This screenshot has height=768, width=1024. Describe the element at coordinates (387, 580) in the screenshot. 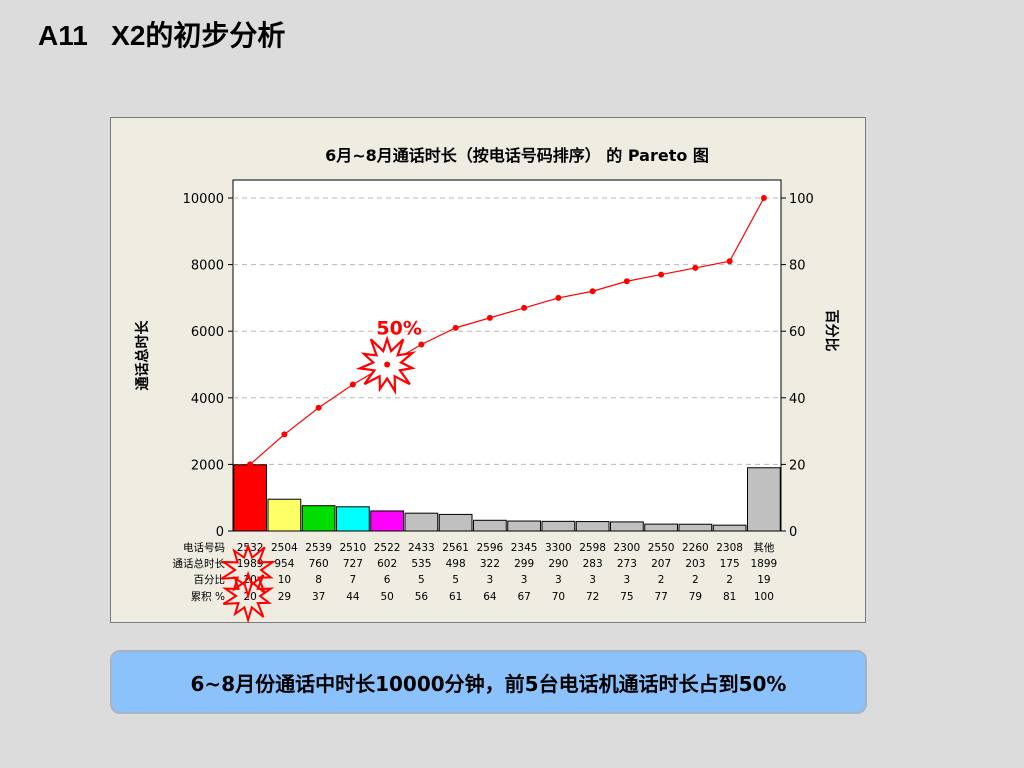

I see `table-cell-percent: 6` at that location.